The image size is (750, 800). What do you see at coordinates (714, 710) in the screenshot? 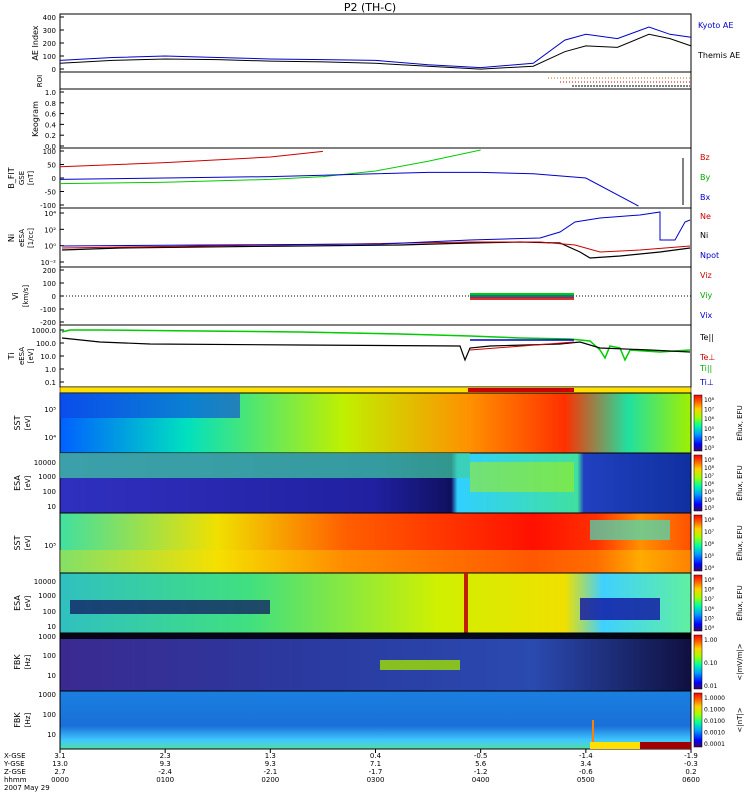
I see `colorbar-tick: 0.1000` at bounding box center [714, 710].